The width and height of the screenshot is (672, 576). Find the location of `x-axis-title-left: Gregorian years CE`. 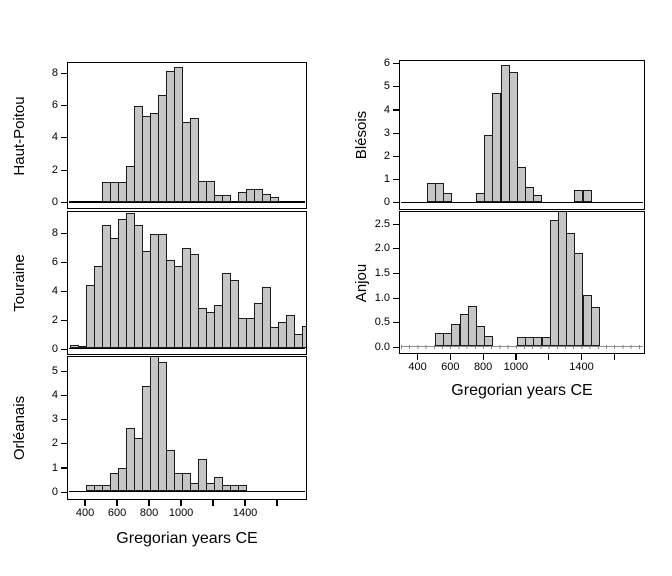

x-axis-title-left: Gregorian years CE is located at coordinates (187, 538).